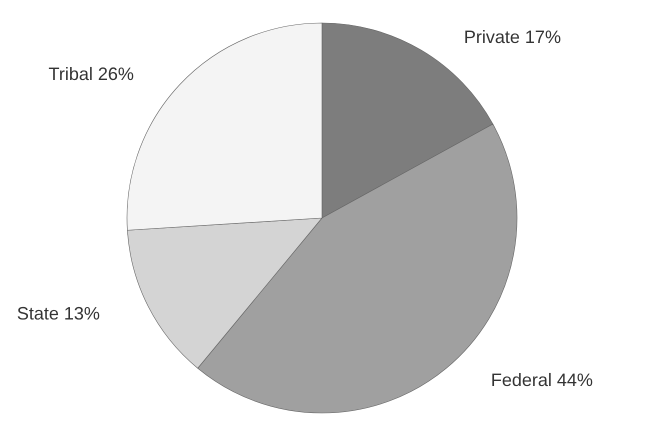  Describe the element at coordinates (512, 37) in the screenshot. I see `slice-label: Private 17%` at that location.